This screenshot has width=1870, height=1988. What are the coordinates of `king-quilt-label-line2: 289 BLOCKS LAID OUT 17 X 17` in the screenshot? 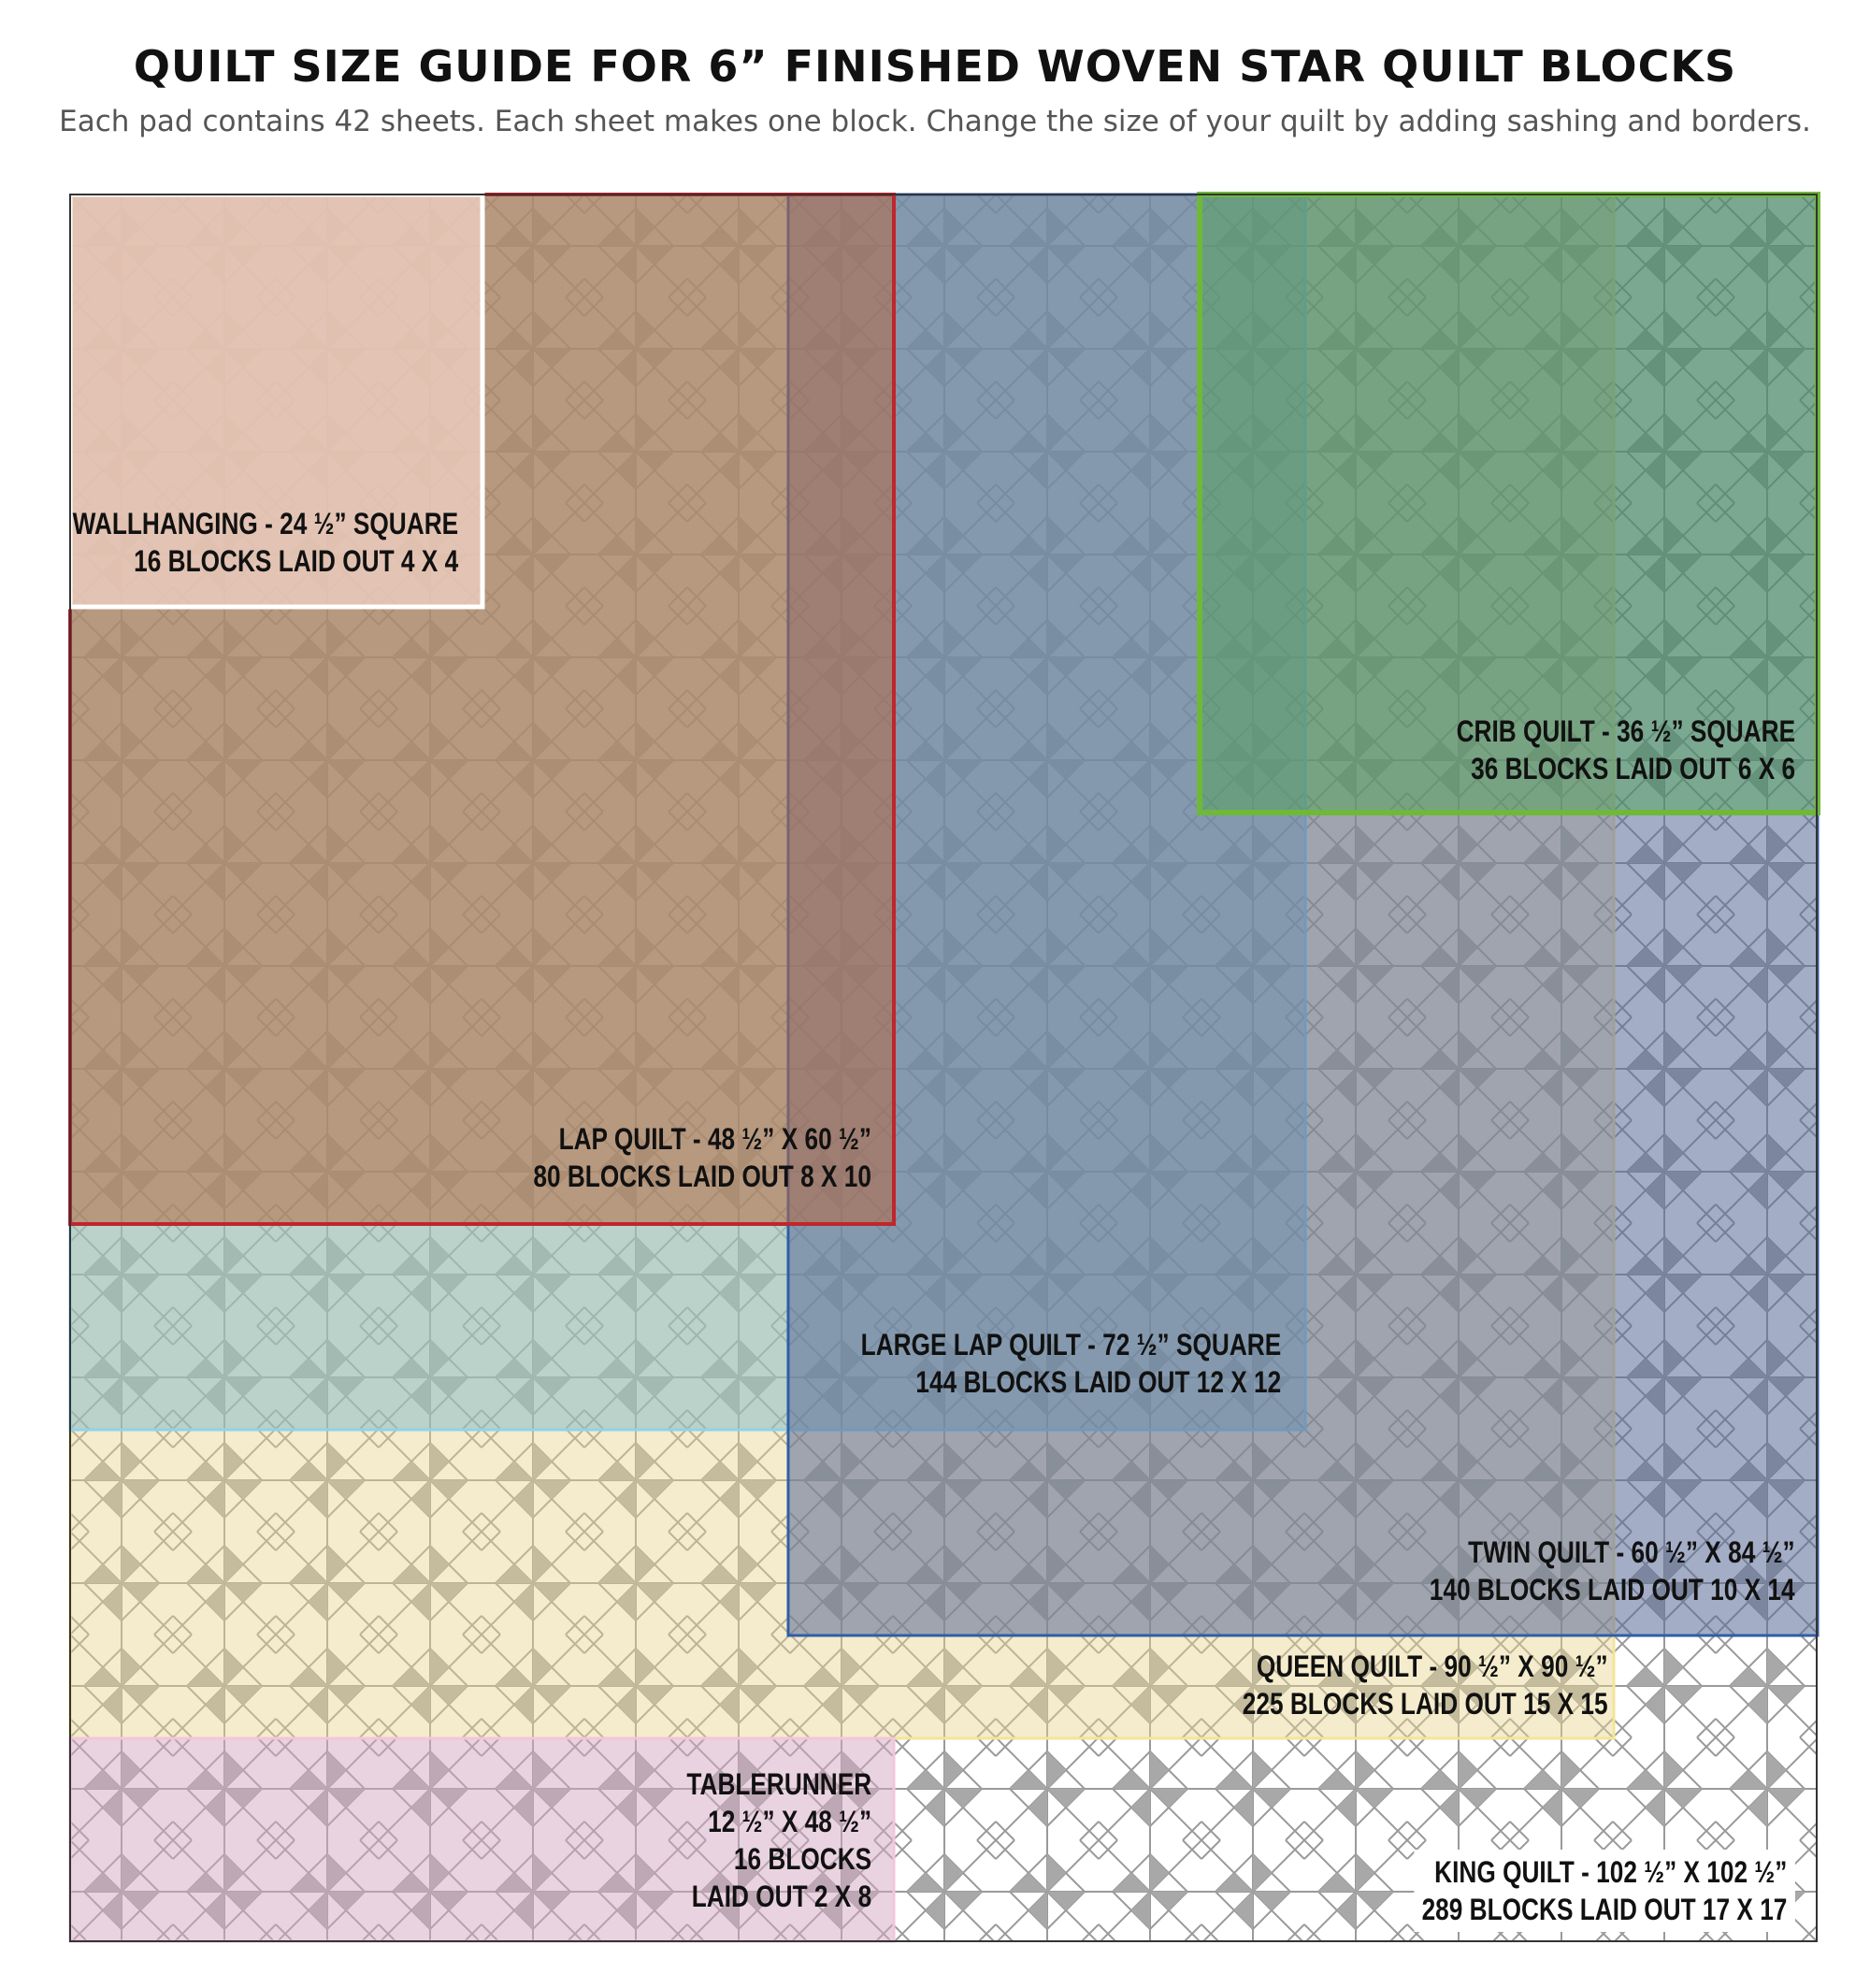 It's located at (1605, 1909).